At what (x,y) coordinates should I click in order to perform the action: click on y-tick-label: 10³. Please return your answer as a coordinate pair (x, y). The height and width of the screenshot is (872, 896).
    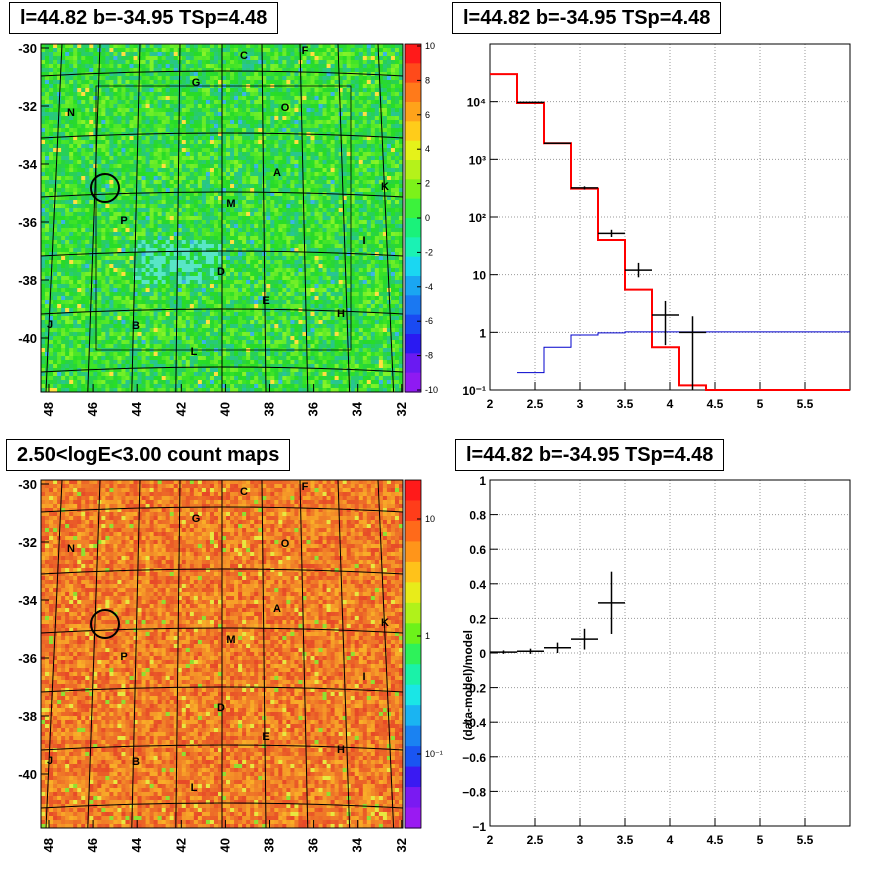
    Looking at the image, I should click on (477, 160).